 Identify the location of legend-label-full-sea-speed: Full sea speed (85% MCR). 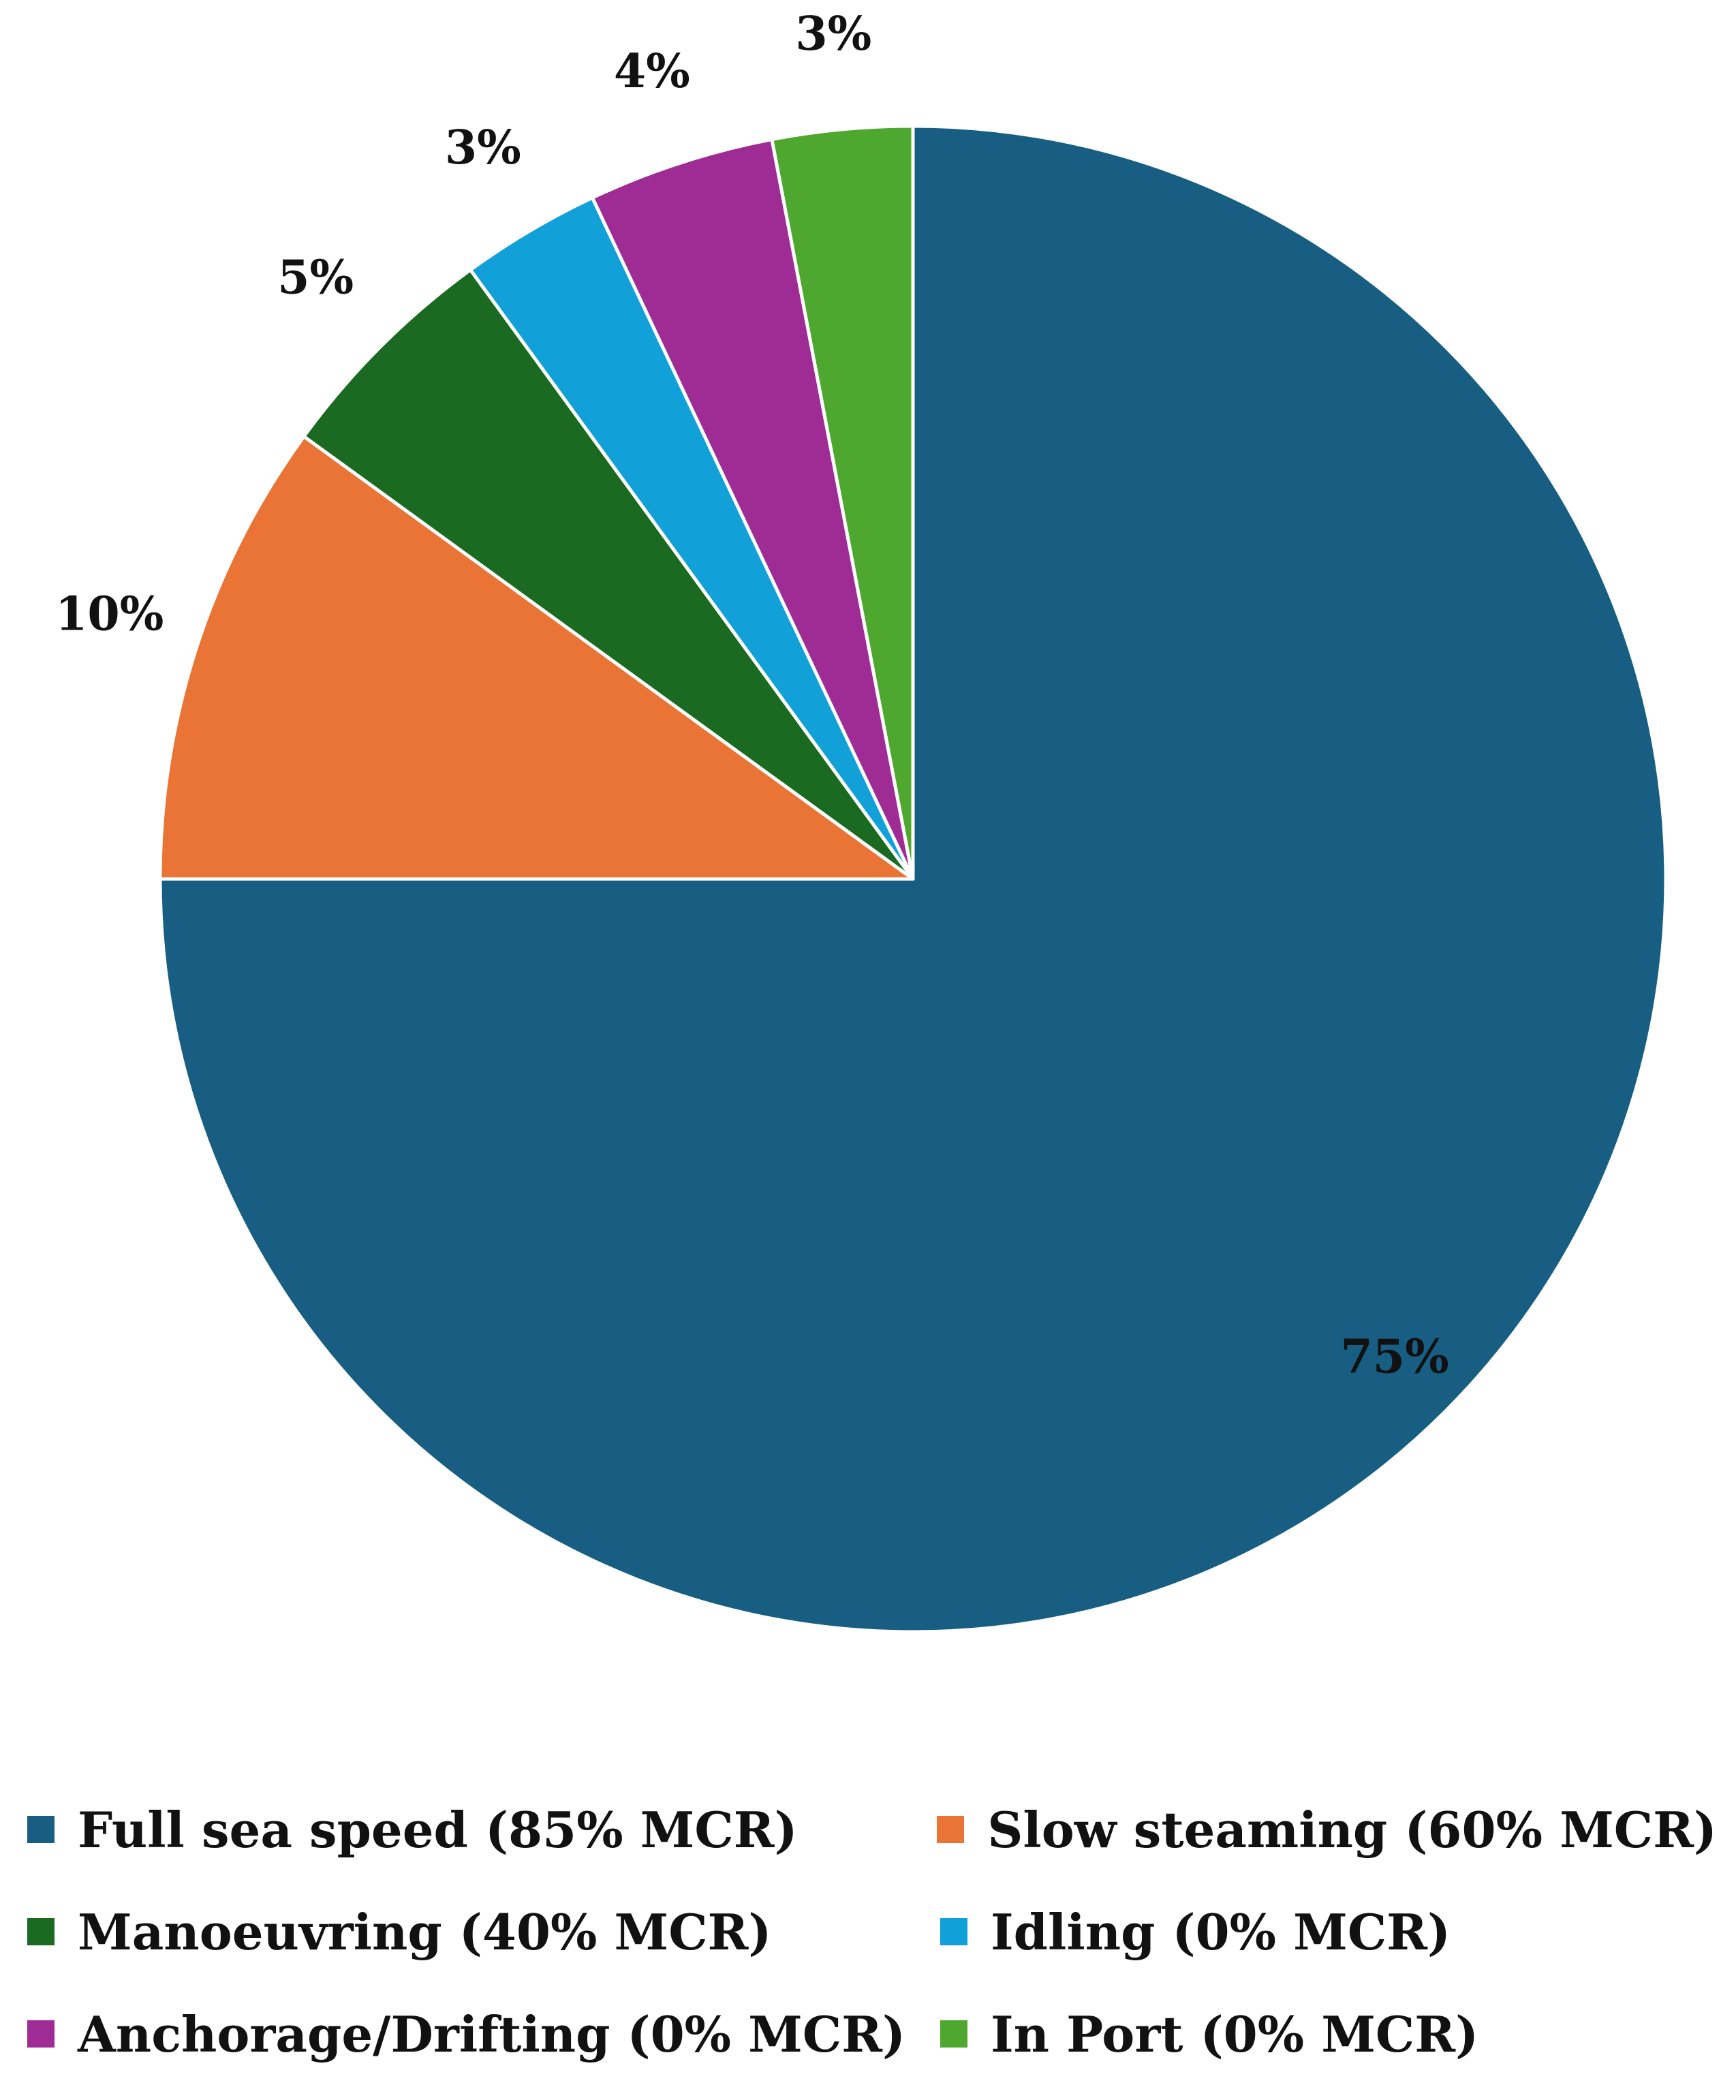
(438, 1829).